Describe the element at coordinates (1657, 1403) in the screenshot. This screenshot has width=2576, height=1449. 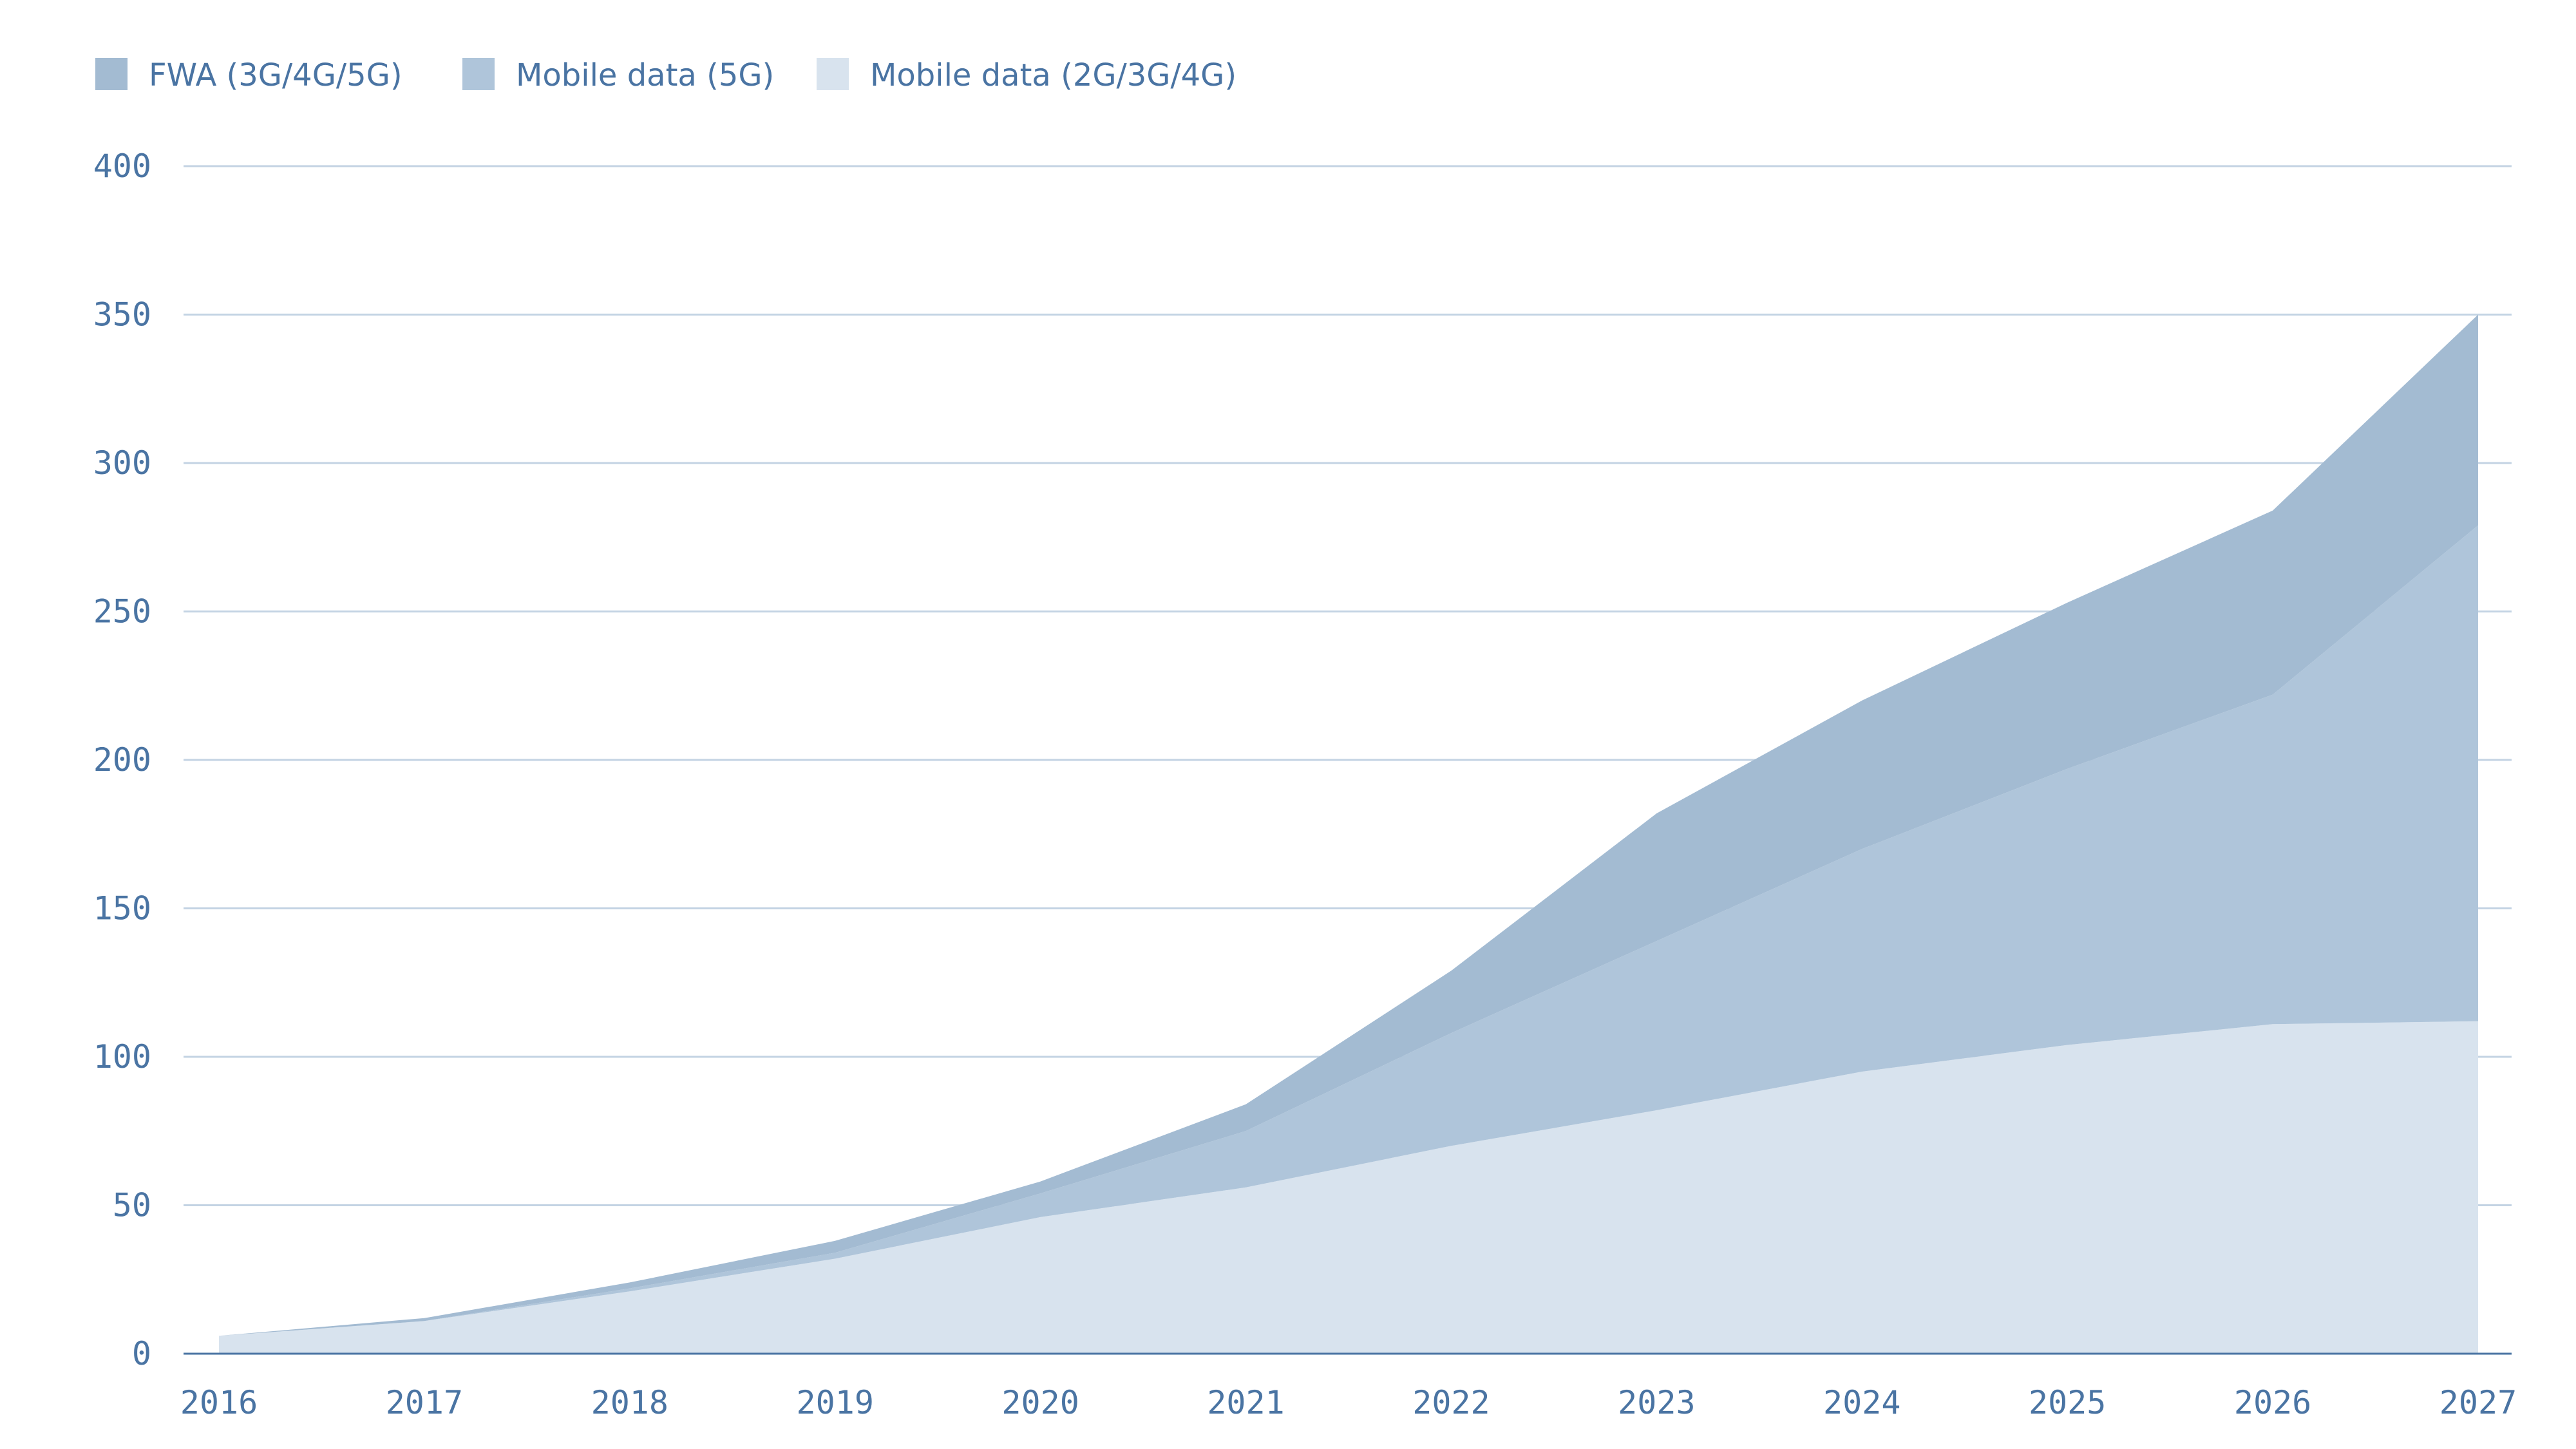
I see `x-tick-label: 2023` at that location.